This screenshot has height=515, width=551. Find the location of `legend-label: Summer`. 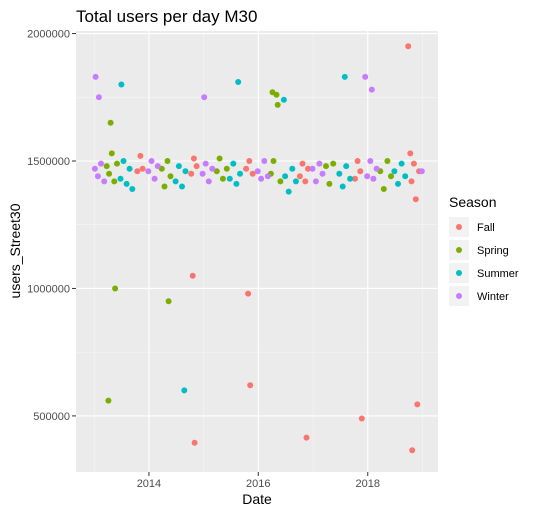

legend-label: Summer is located at coordinates (498, 274).